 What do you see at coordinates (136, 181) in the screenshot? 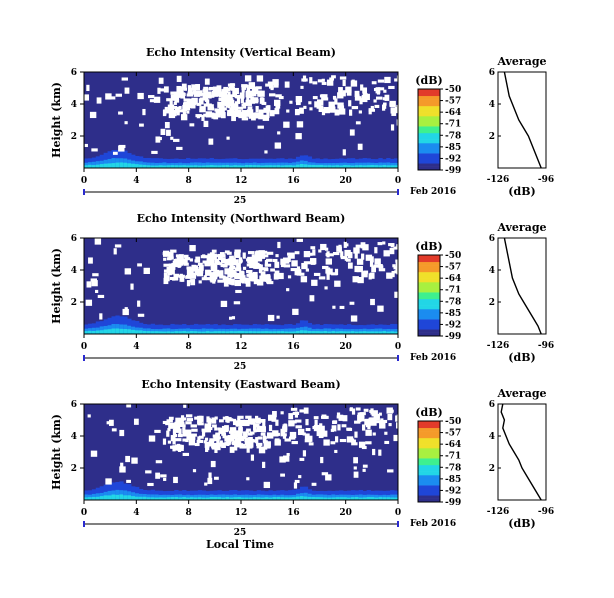
I see `x-tick-label: 4` at bounding box center [136, 181].